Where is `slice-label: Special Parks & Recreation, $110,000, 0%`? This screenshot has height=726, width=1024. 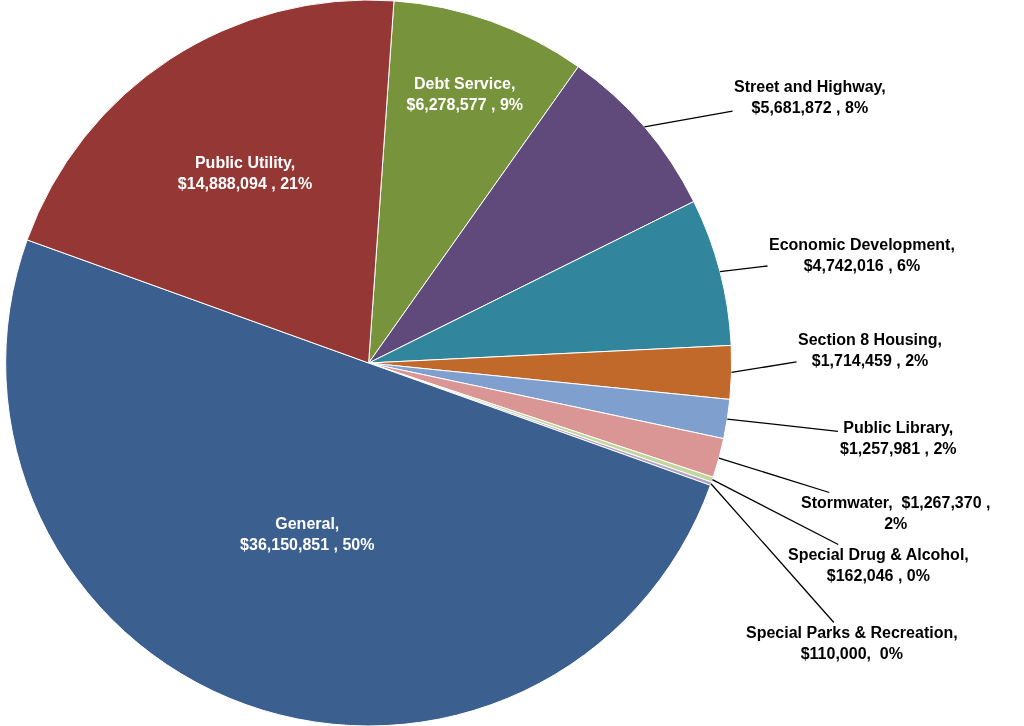
slice-label: Special Parks & Recreation, $110,000, 0% is located at coordinates (852, 643).